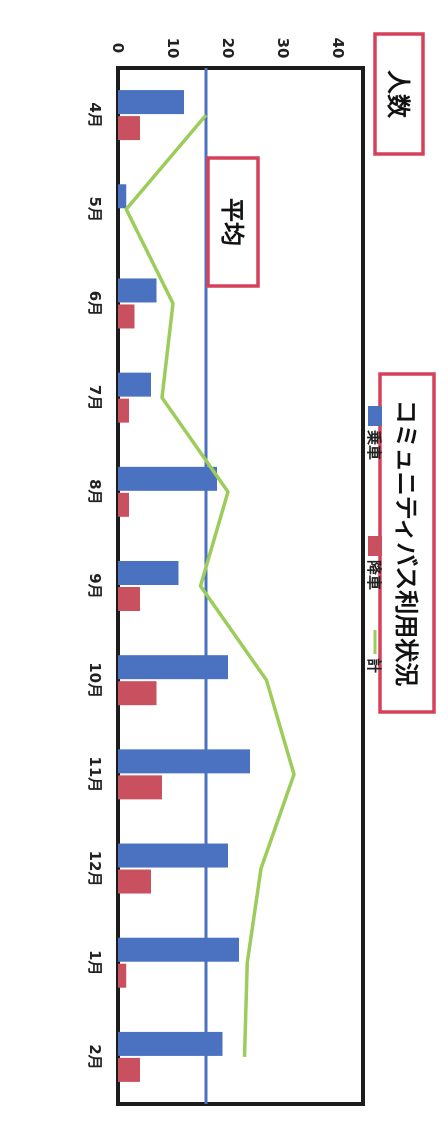 This screenshot has width=448, height=1132. Describe the element at coordinates (95, 774) in the screenshot. I see `category-label: 11月` at that location.